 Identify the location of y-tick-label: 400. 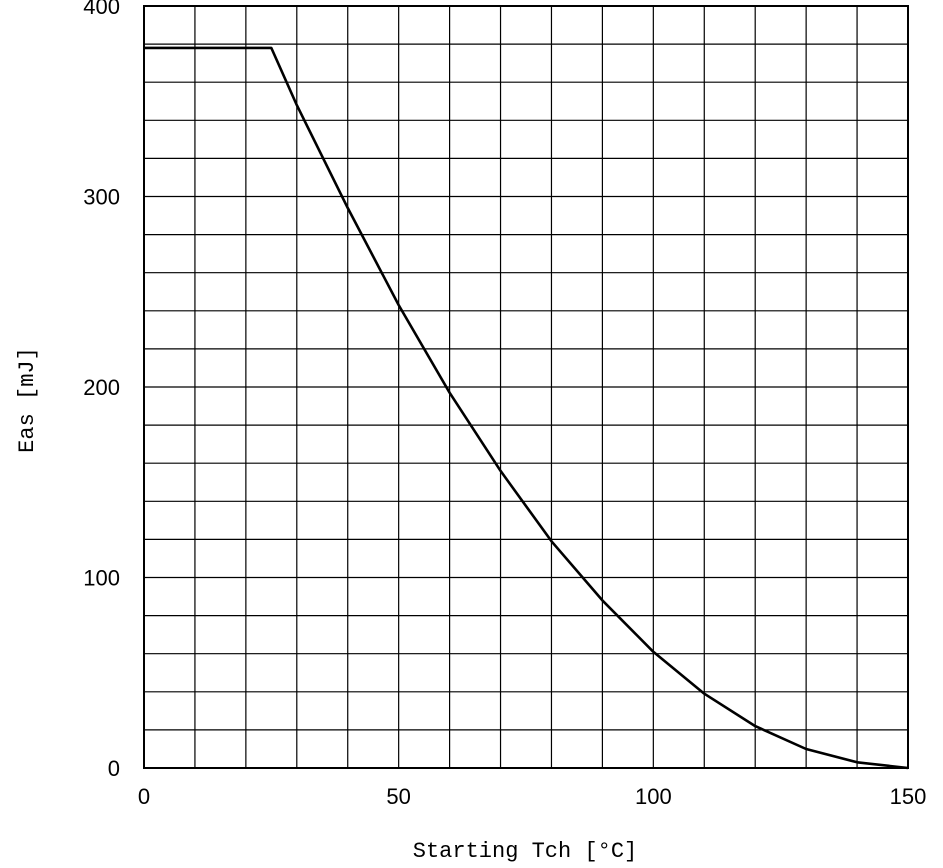
(101, 9).